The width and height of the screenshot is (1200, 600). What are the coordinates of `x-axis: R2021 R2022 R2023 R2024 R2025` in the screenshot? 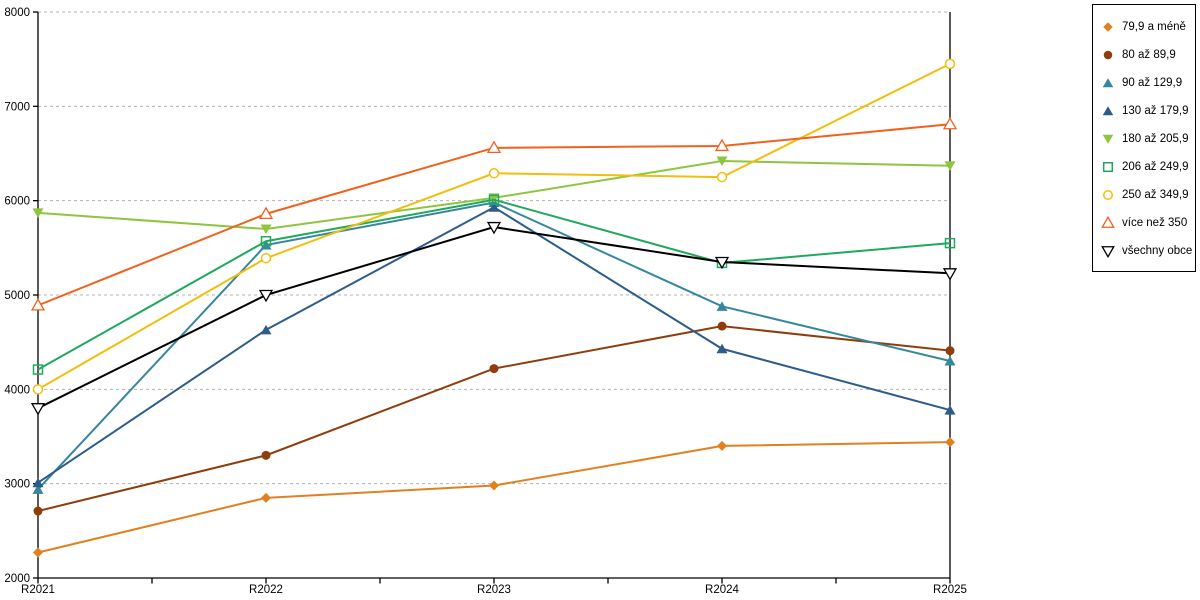 It's located at (494, 586).